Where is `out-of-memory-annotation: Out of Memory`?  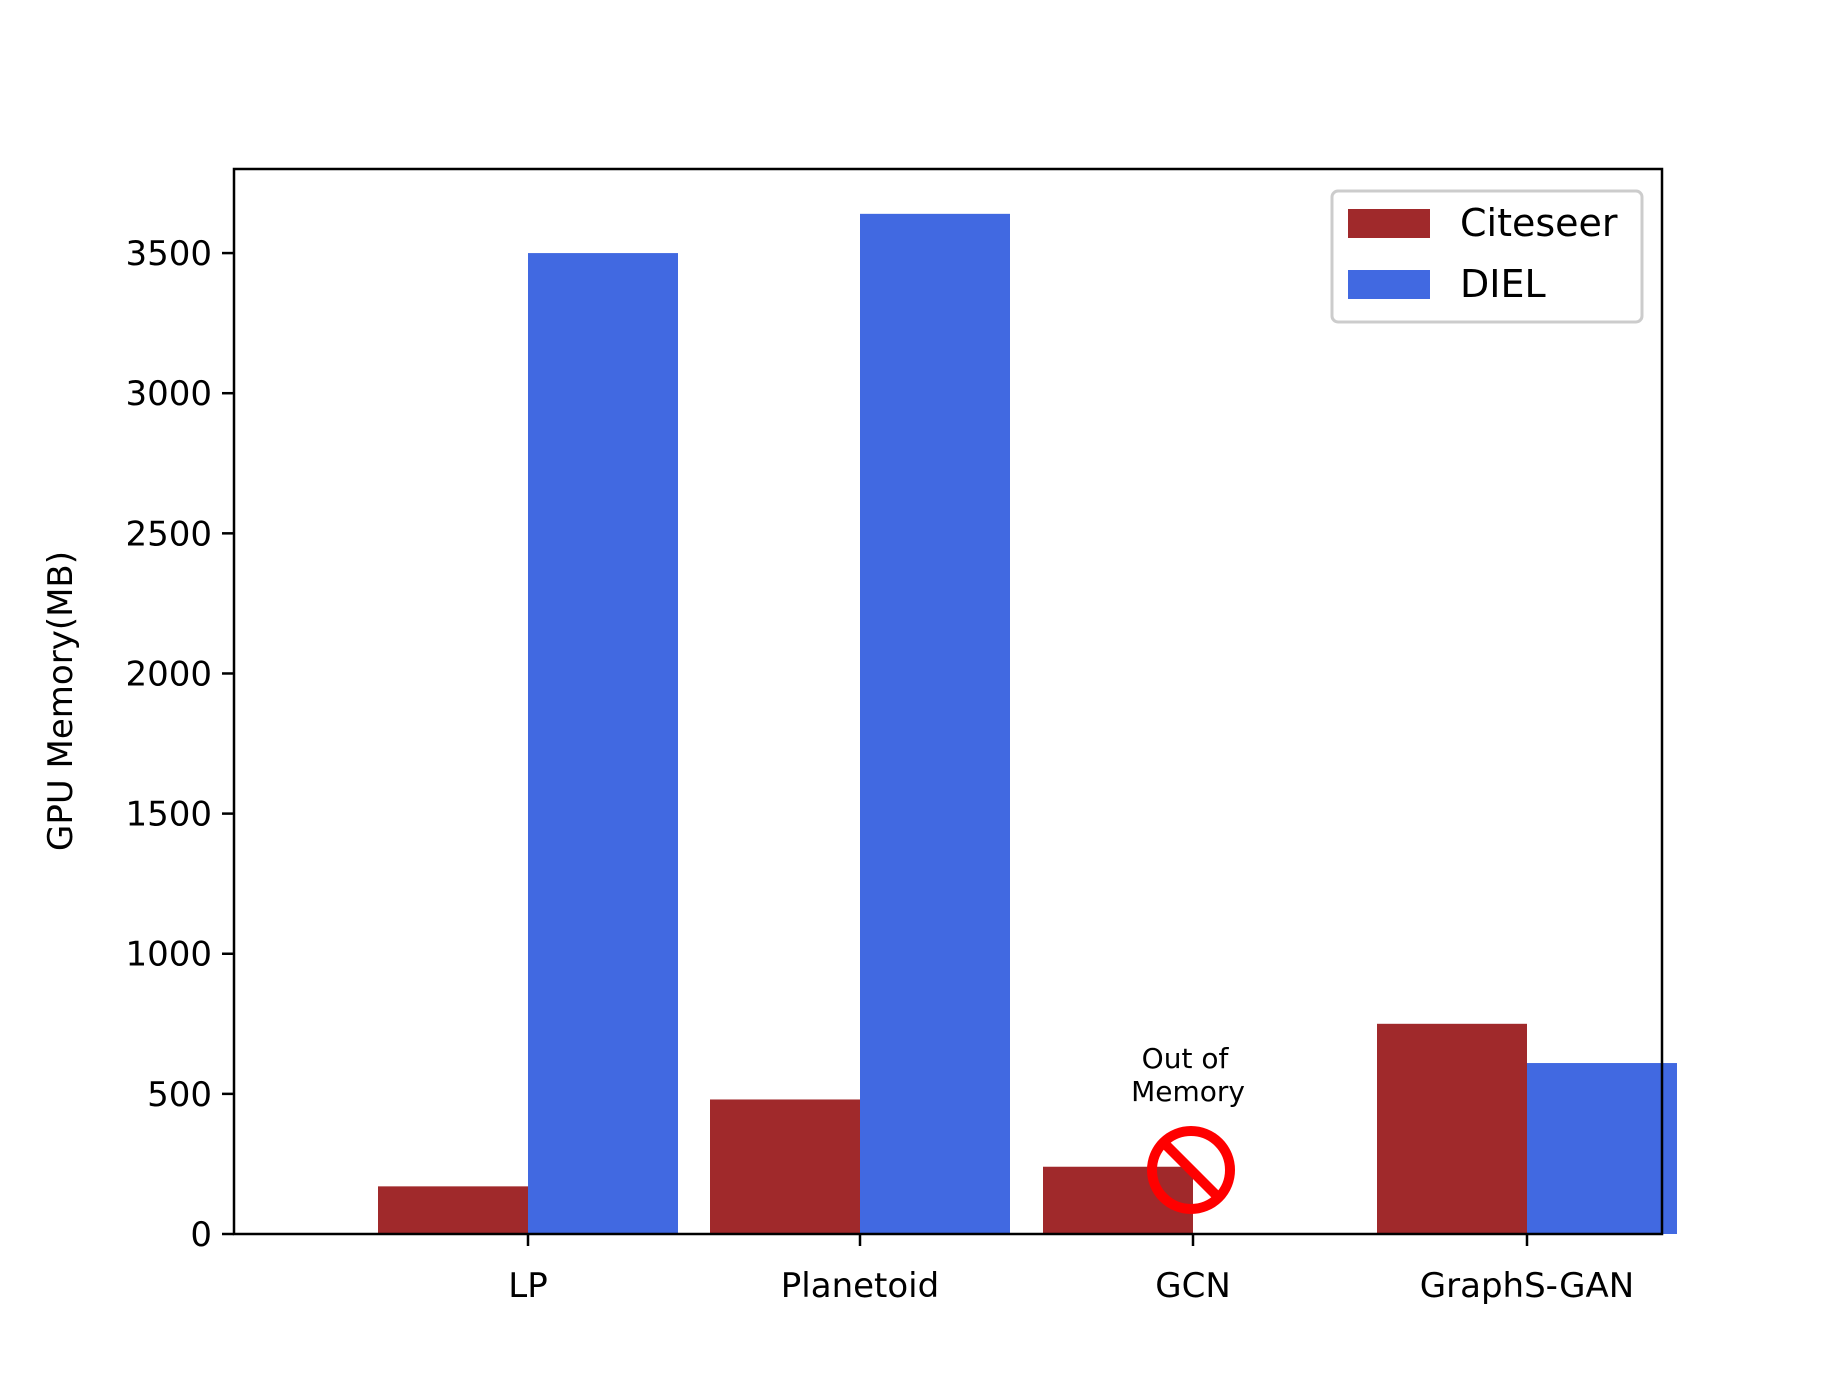
out-of-memory-annotation: Out of Memory is located at coordinates (1188, 1128).